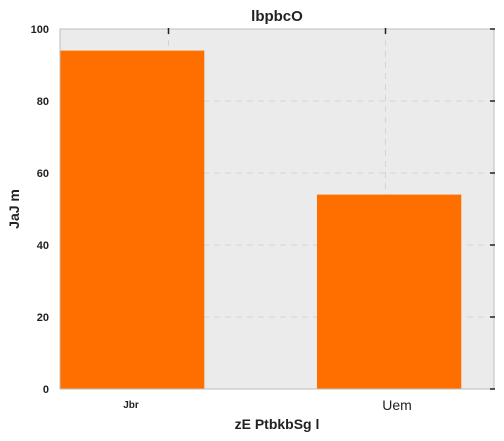 Image resolution: width=504 pixels, height=441 pixels. What do you see at coordinates (43, 102) in the screenshot?
I see `y-tick-label: 80` at bounding box center [43, 102].